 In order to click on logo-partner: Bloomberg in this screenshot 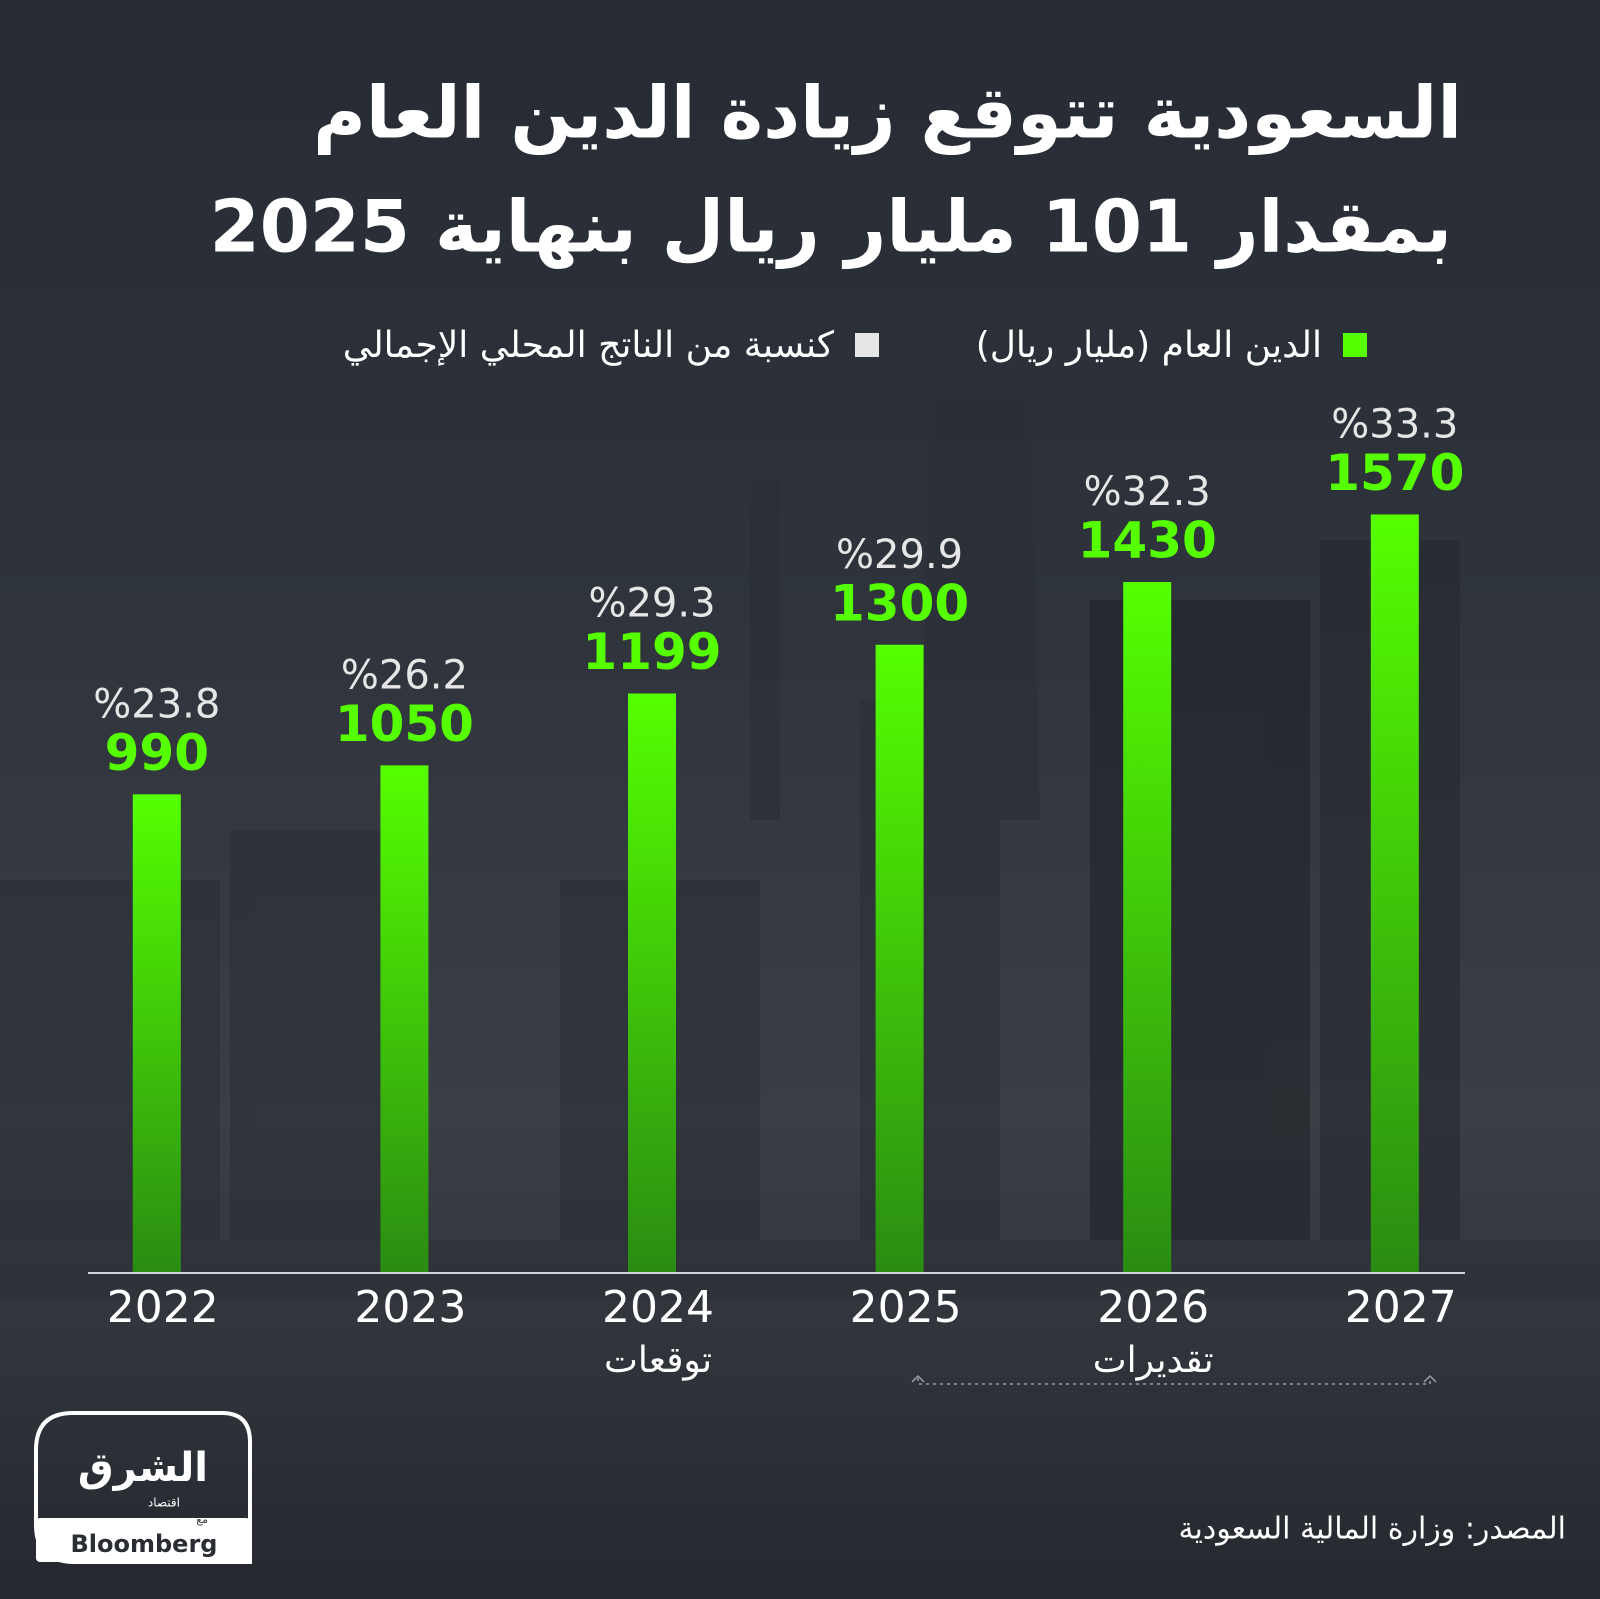, I will do `click(144, 1544)`.